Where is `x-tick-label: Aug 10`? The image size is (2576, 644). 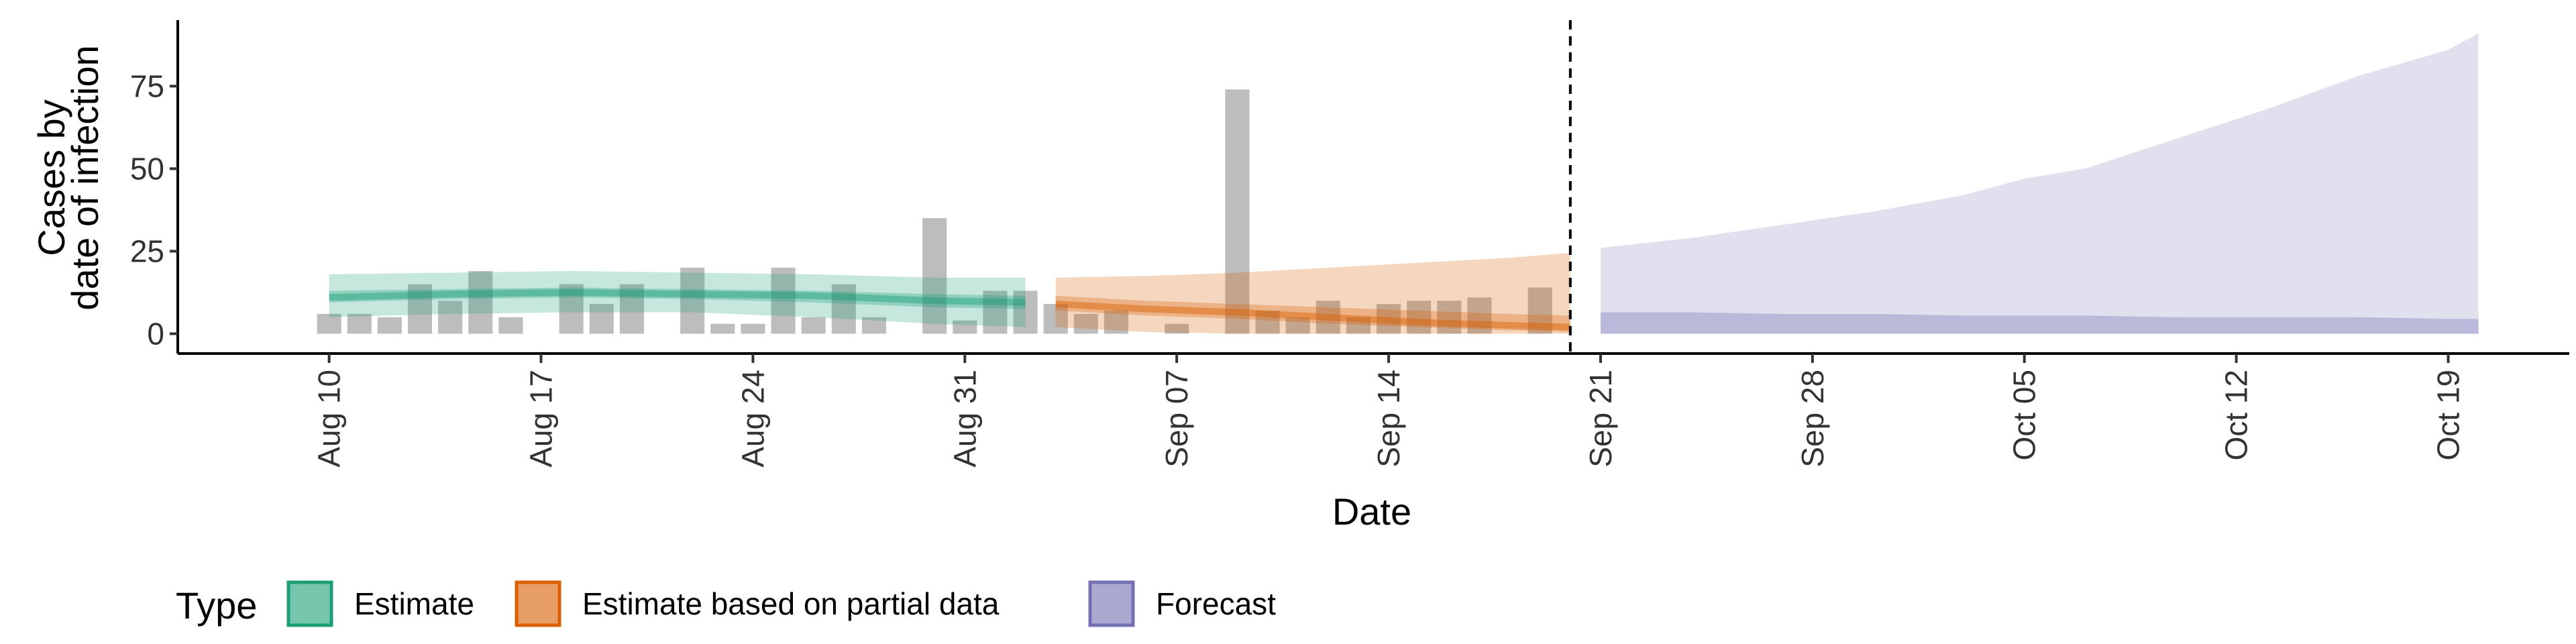 x-tick-label: Aug 10 is located at coordinates (329, 419).